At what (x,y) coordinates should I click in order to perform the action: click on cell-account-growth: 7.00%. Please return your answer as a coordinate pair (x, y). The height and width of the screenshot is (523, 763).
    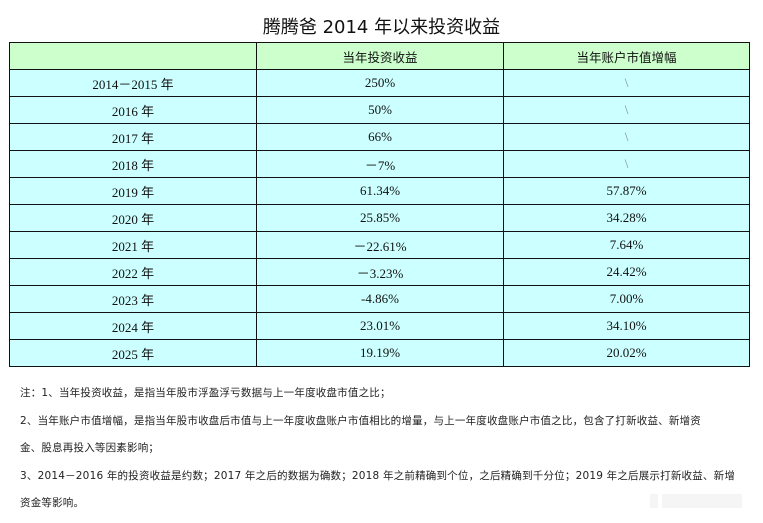
    Looking at the image, I should click on (626, 299).